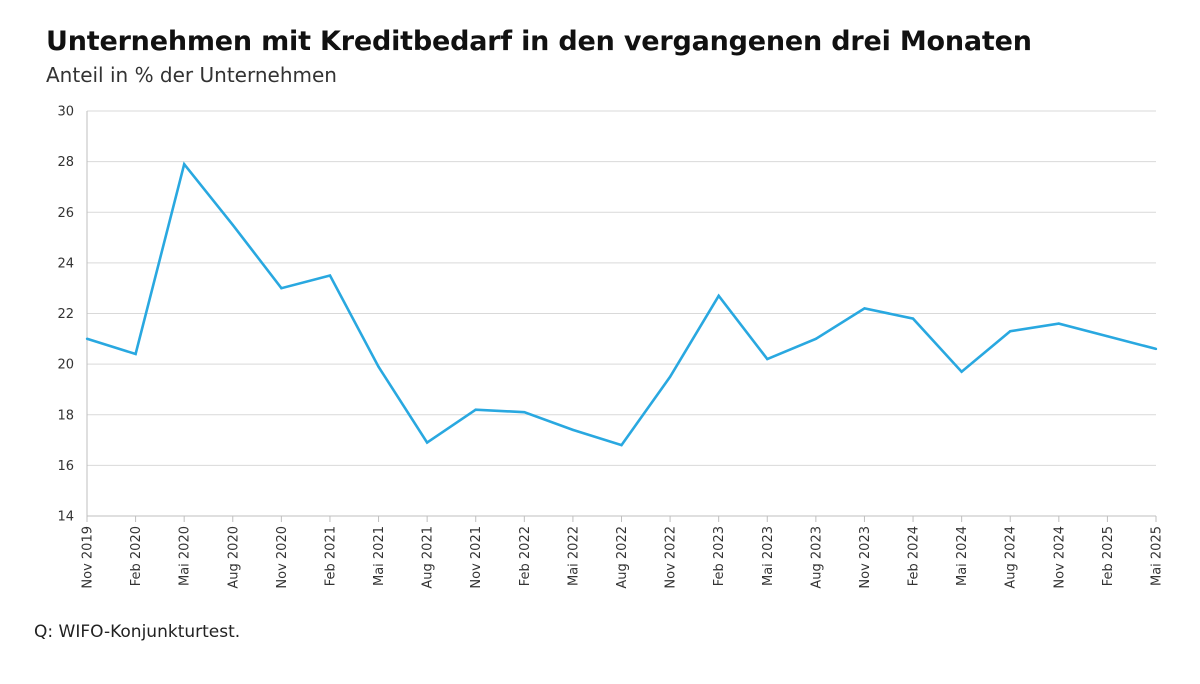 The height and width of the screenshot is (684, 1200). I want to click on x-tick-label: Aug 2024, so click(1011, 557).